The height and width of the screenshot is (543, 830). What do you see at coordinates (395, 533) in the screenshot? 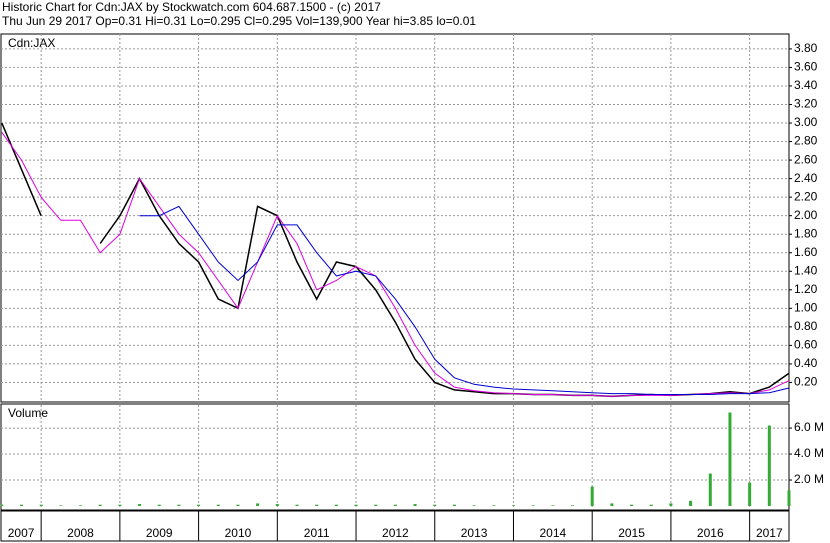
I see `x-tick-label: 2012` at bounding box center [395, 533].